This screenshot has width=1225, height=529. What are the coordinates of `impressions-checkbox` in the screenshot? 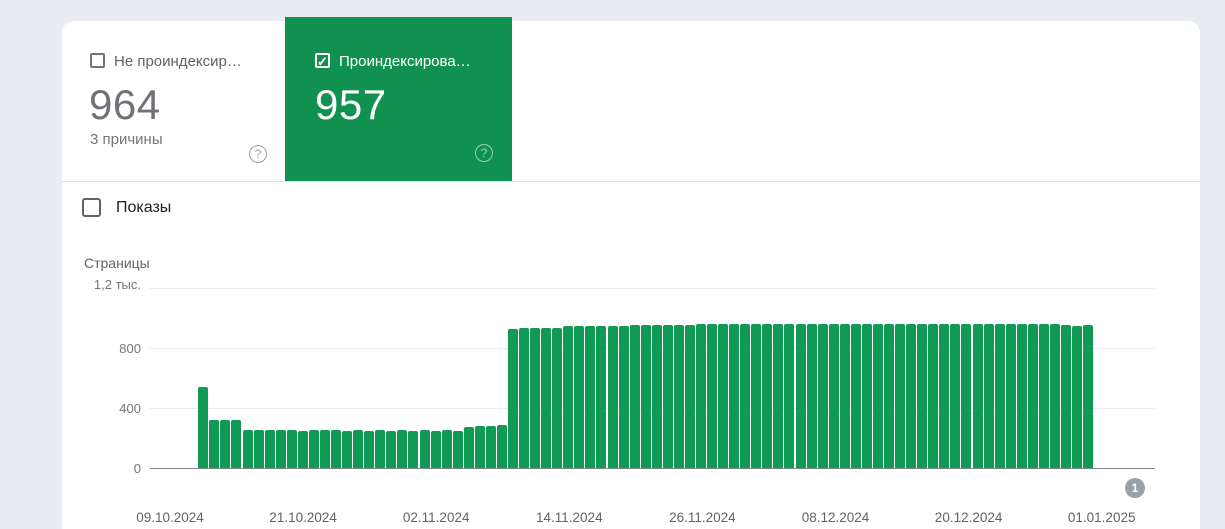 It's located at (91, 207).